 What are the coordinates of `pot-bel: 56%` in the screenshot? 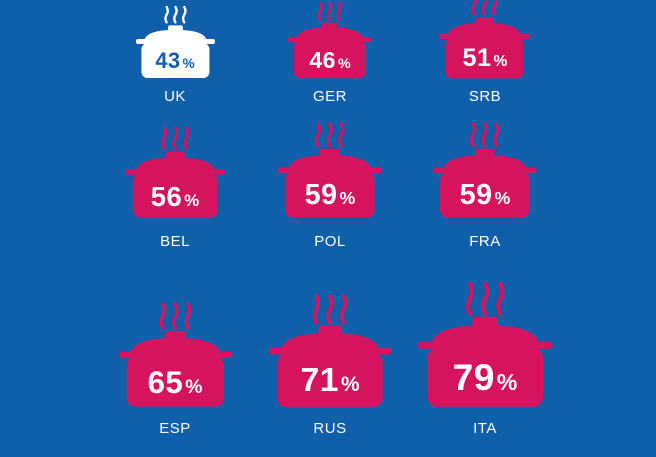 It's located at (175, 168).